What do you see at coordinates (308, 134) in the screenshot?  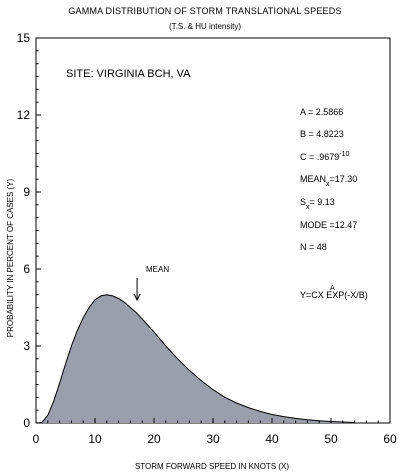 I see `param-b-label: B =` at bounding box center [308, 134].